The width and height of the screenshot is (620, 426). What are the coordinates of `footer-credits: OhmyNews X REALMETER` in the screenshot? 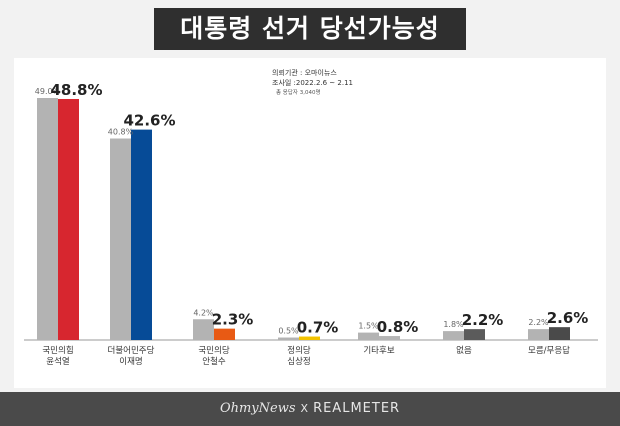 It's located at (310, 409).